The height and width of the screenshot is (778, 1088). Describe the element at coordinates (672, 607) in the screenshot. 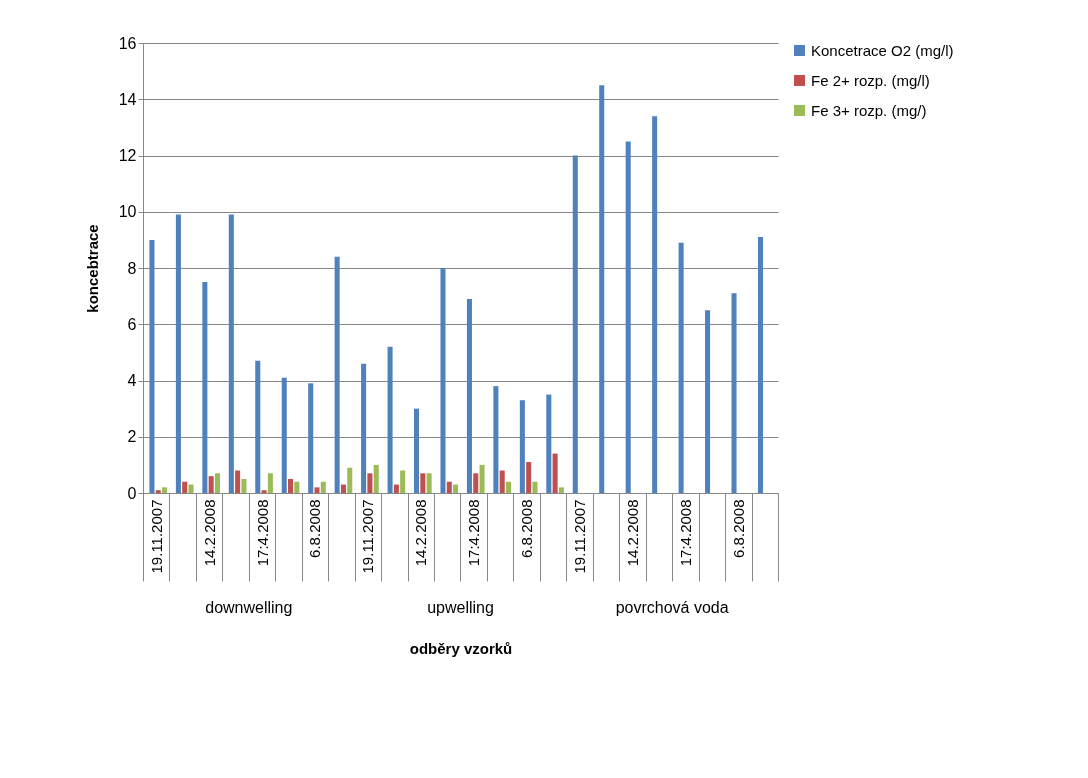

I see `text: povrchová voda` at that location.